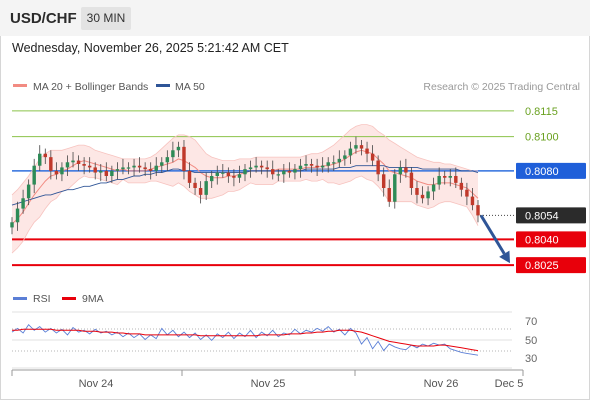 Image resolution: width=590 pixels, height=400 pixels. I want to click on rsi-legend-label: RSI, so click(42, 299).